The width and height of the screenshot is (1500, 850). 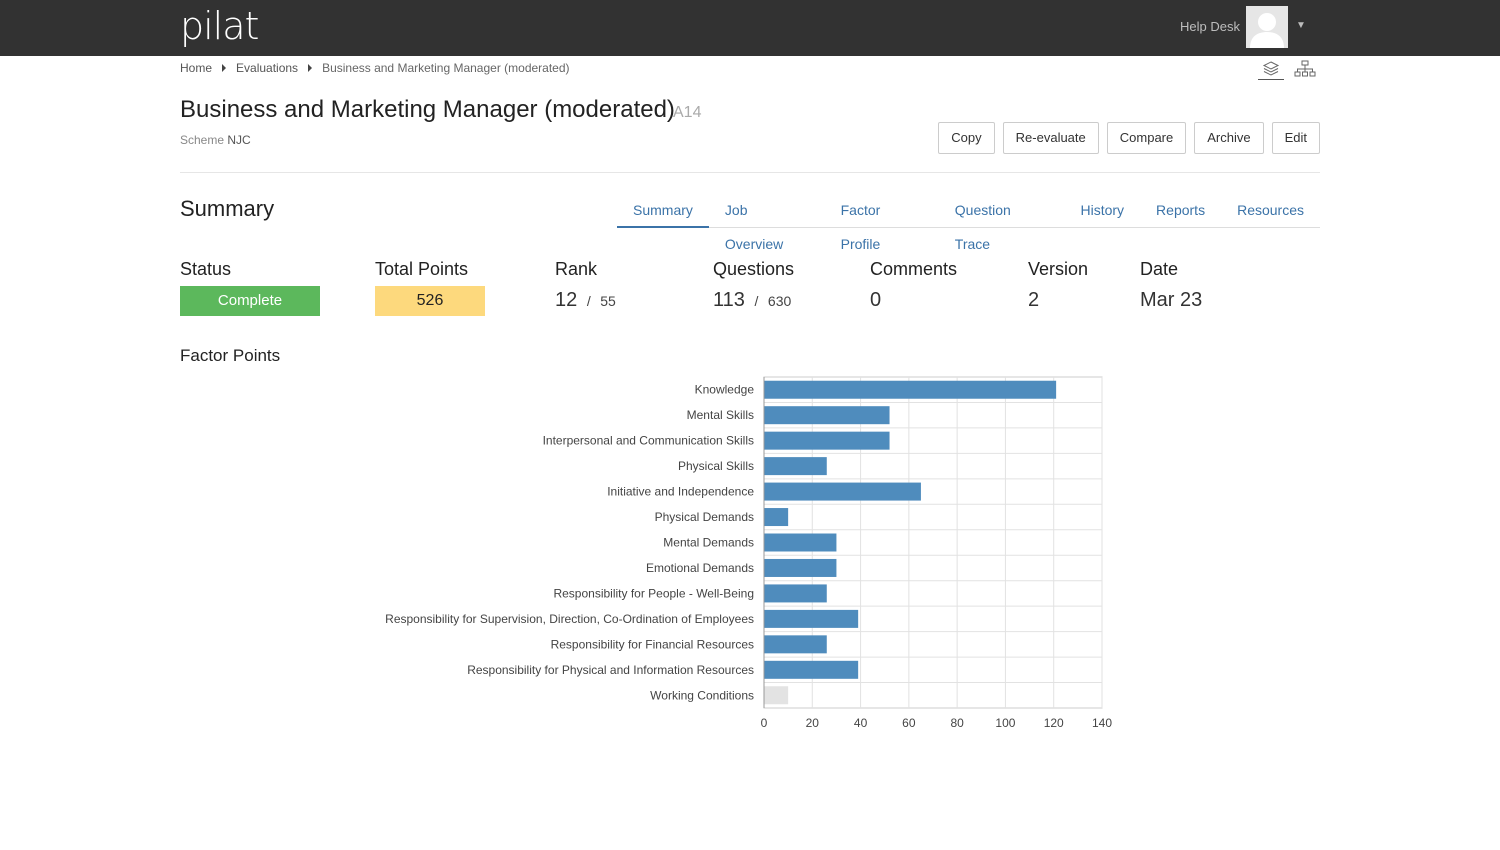 I want to click on pilat-logo: pilat, so click(x=219, y=26).